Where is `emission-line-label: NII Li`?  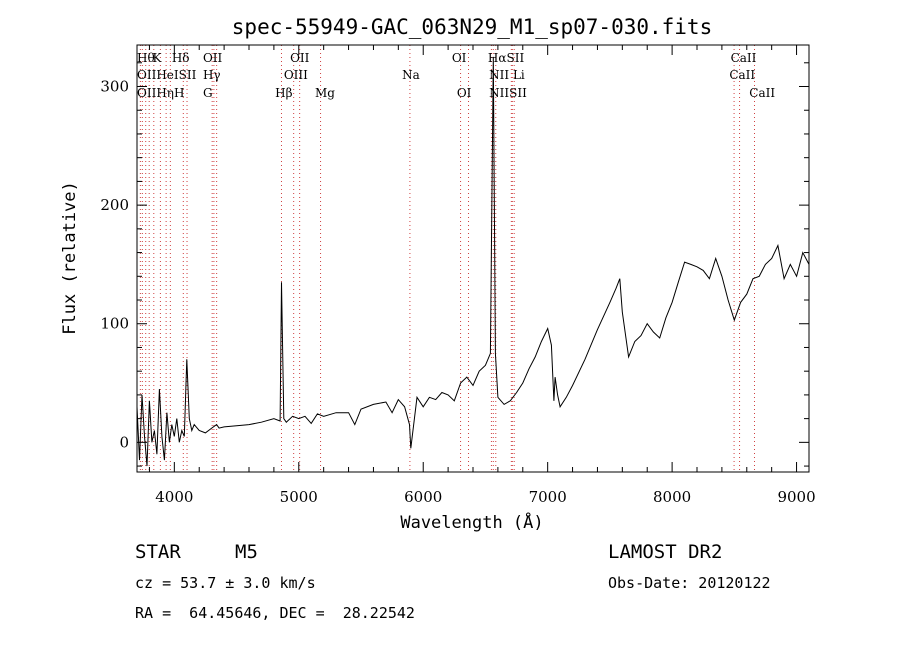 emission-line-label: NII Li is located at coordinates (507, 75).